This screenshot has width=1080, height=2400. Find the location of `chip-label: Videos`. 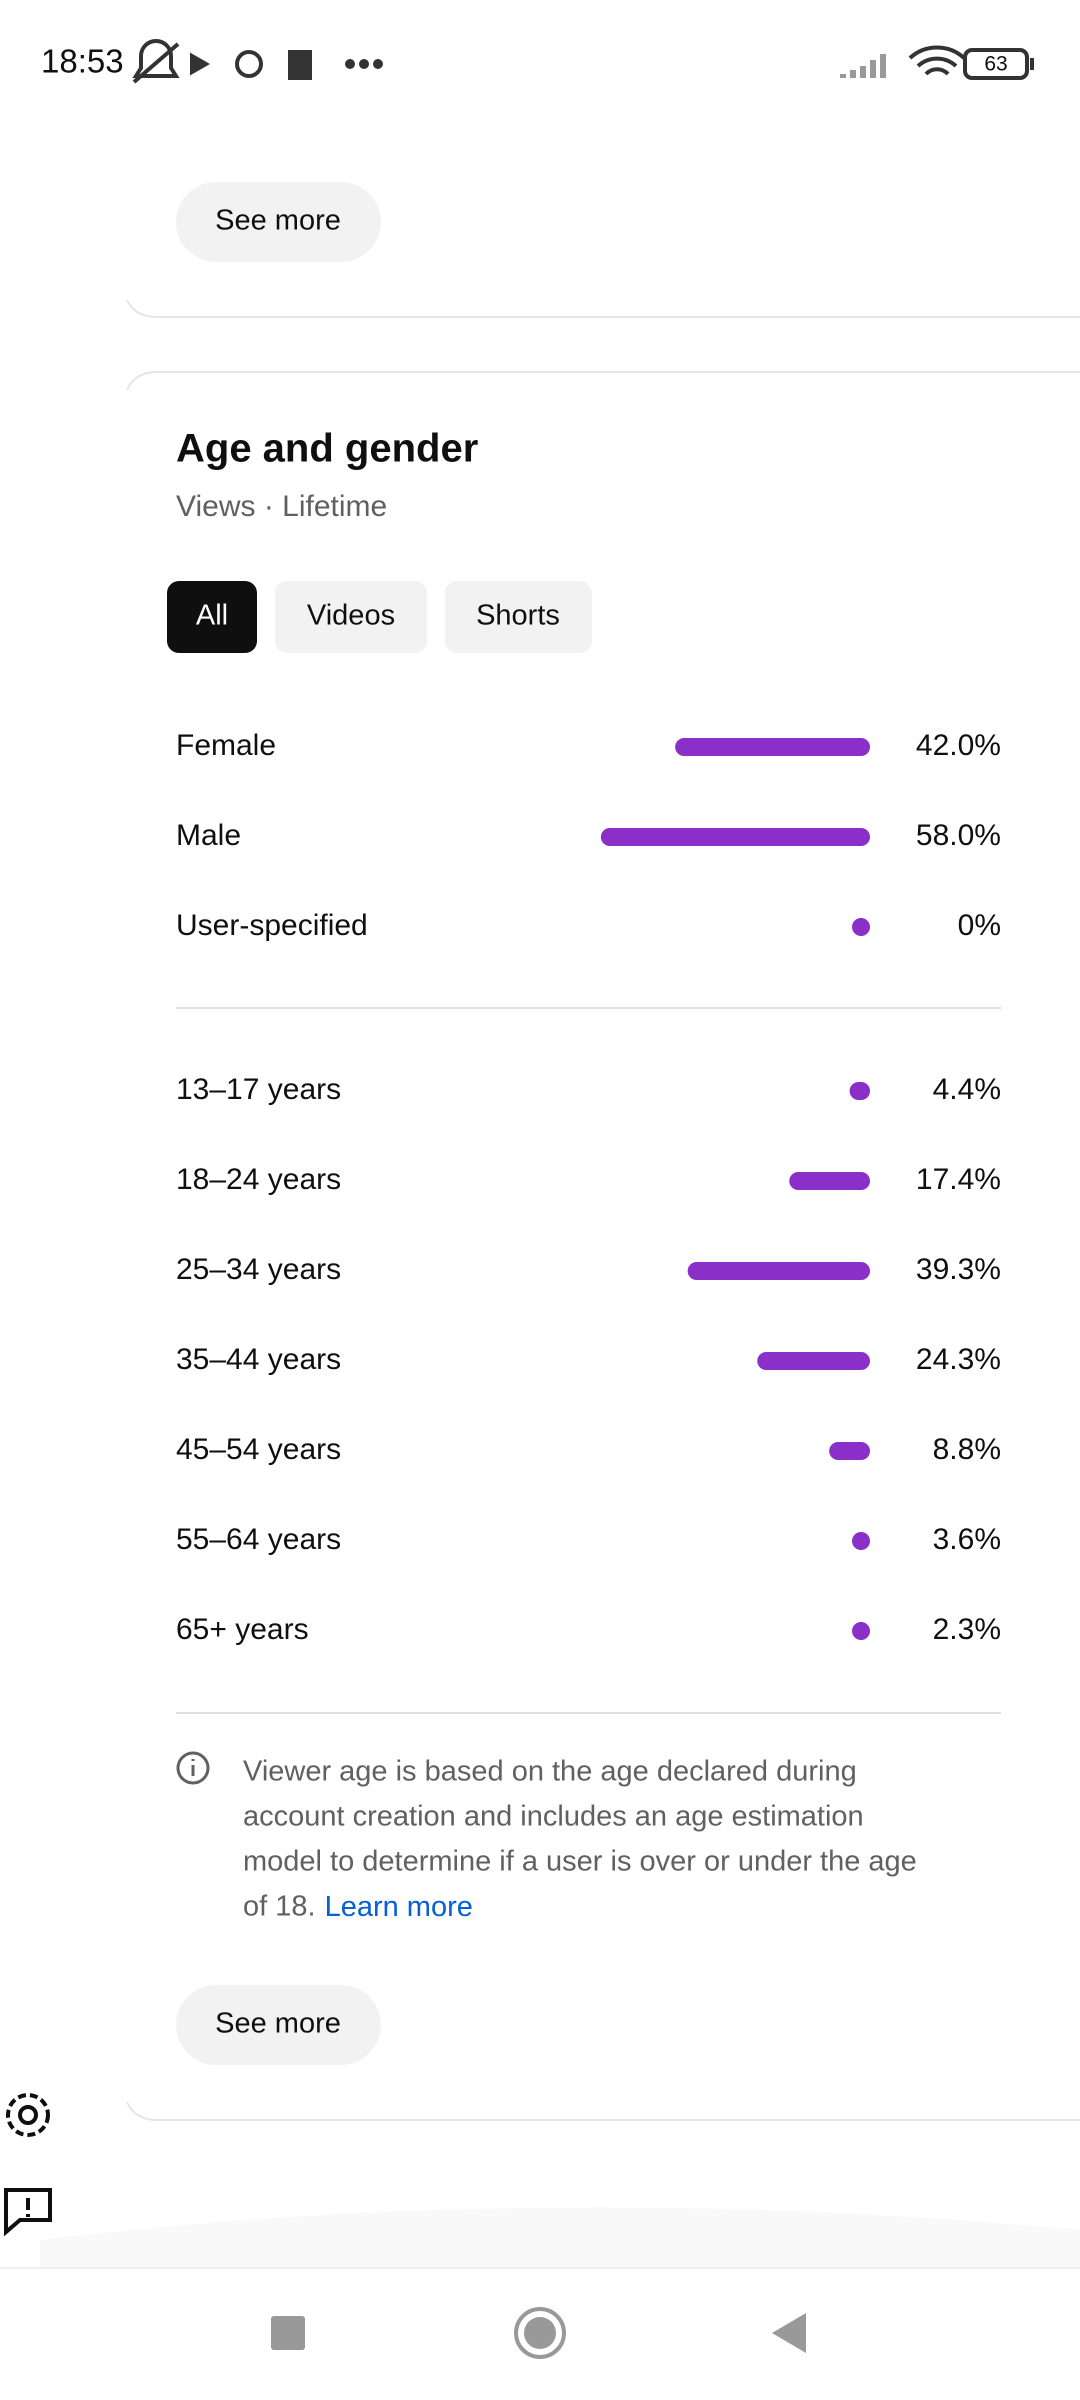

chip-label: Videos is located at coordinates (351, 616).